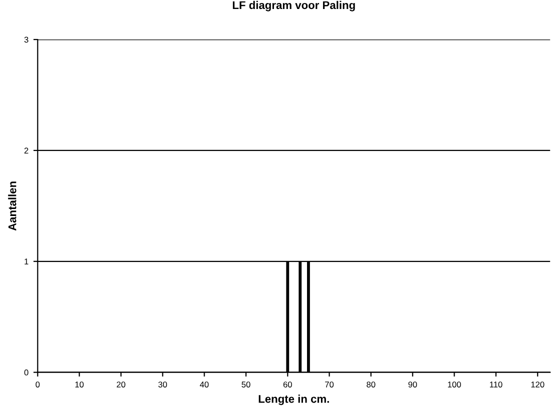 This screenshot has height=416, width=554. What do you see at coordinates (26, 261) in the screenshot?
I see `y-tick-label: 1` at bounding box center [26, 261].